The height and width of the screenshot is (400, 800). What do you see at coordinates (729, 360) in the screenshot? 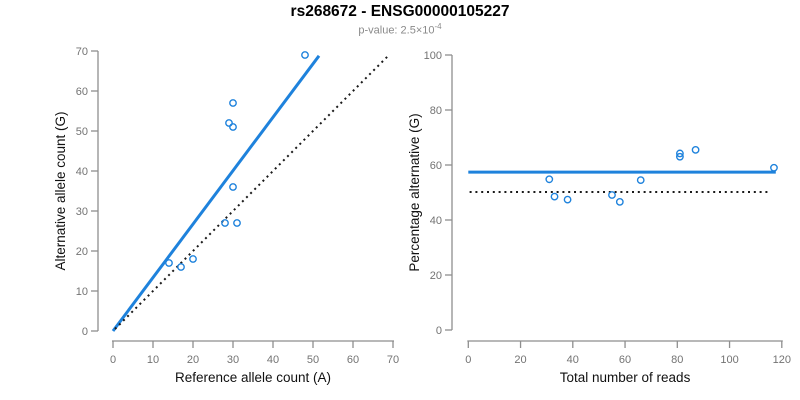
I see `x-tick-label: 100` at bounding box center [729, 360].